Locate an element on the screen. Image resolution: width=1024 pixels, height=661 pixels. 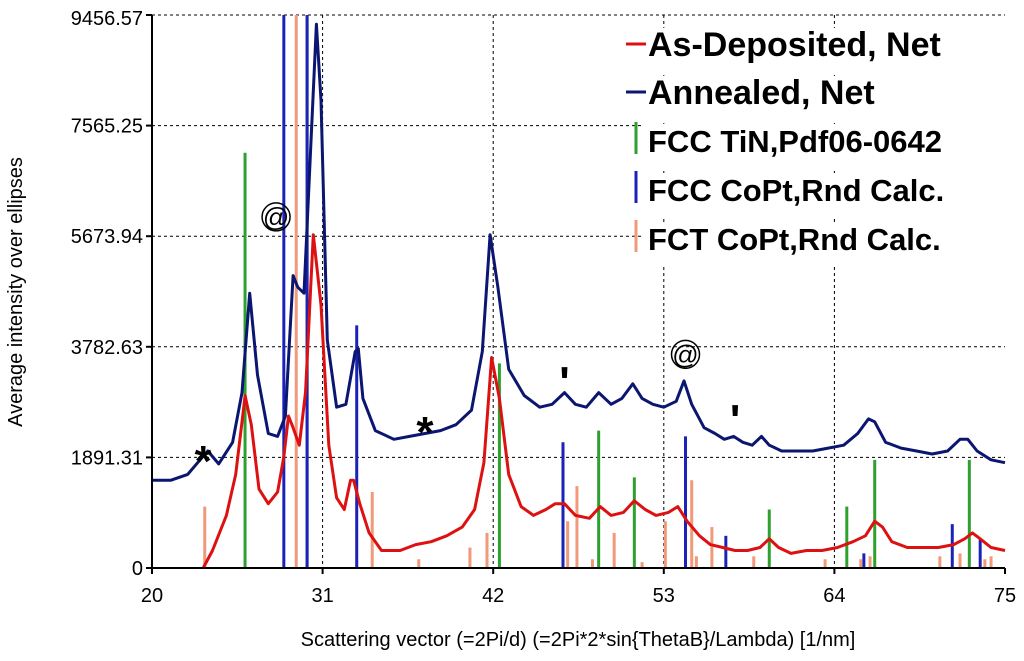
x-tick-label: 42 is located at coordinates (493, 596).